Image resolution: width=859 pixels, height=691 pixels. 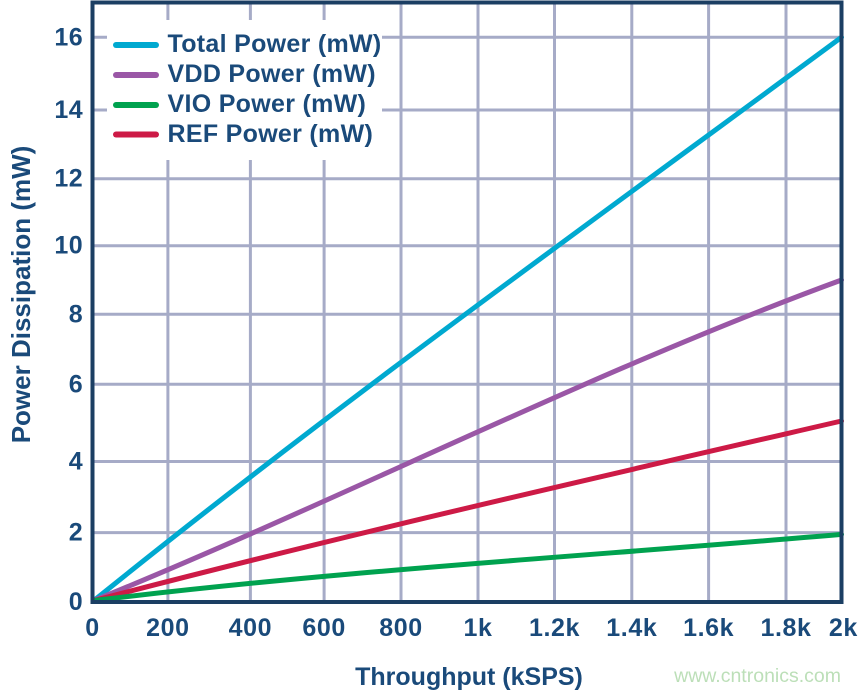 I want to click on svg-text: 6, so click(x=76, y=384).